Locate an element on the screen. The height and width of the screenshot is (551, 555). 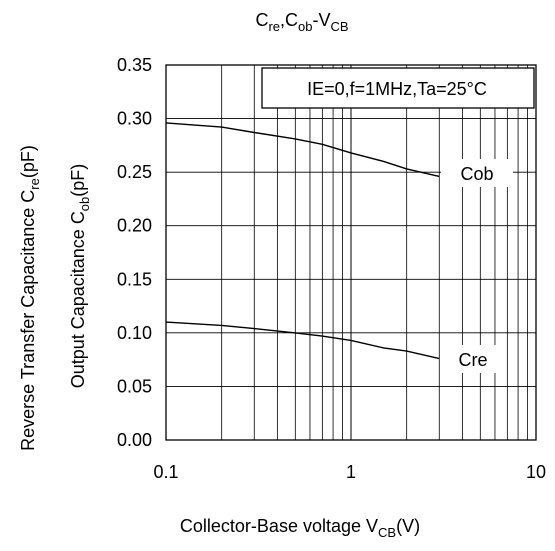
series-label-cob: Cob is located at coordinates (477, 173).